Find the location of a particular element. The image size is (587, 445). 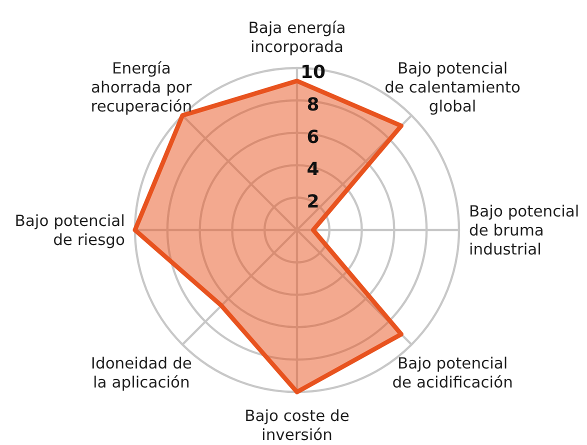

y-tick-label: 4 is located at coordinates (313, 169).